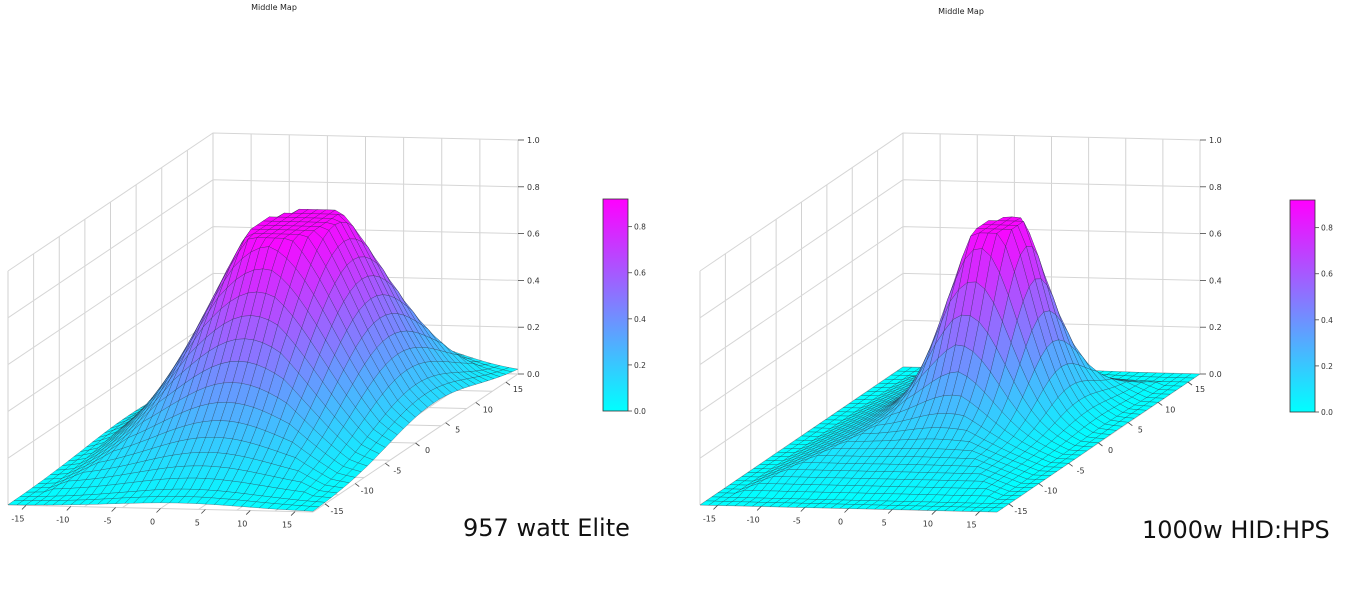  I want to click on z-tick-label: 0.6, so click(533, 234).